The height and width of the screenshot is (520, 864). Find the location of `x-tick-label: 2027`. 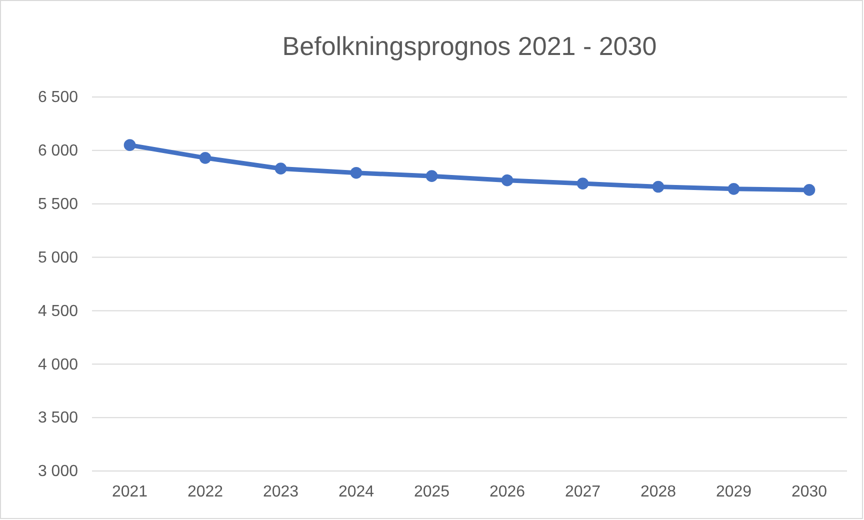

x-tick-label: 2027 is located at coordinates (582, 491).